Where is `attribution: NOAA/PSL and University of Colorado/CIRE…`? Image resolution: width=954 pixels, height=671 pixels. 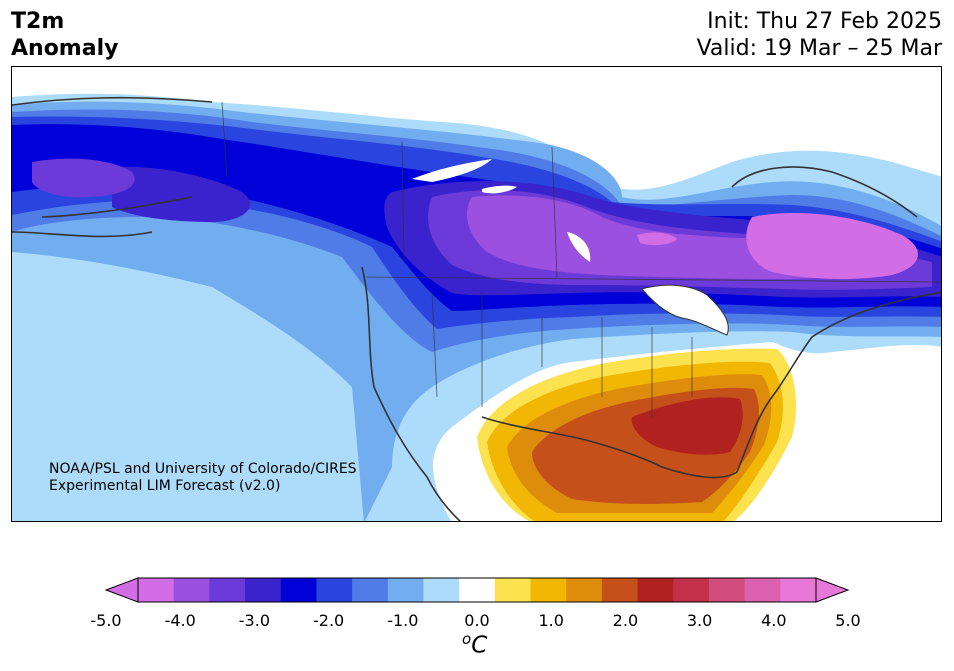 attribution: NOAA/PSL and University of Colorado/CIRE… is located at coordinates (203, 478).